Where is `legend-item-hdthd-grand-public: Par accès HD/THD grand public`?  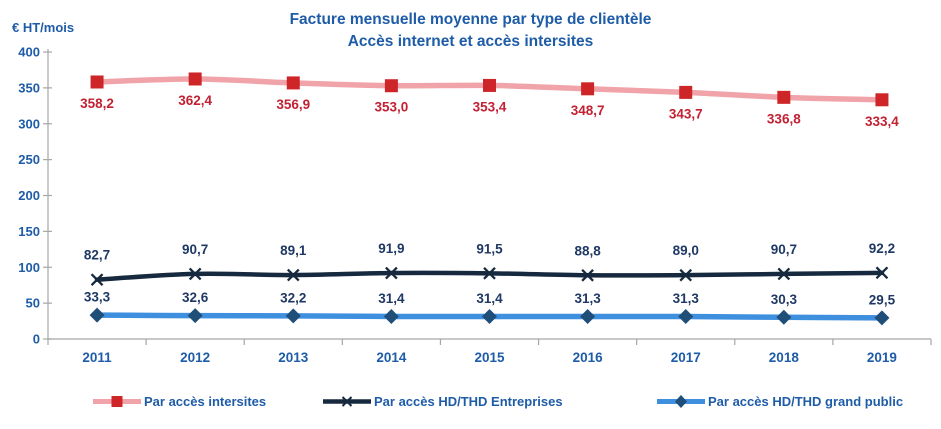
legend-item-hdthd-grand-public: Par accès HD/THD grand public is located at coordinates (780, 401).